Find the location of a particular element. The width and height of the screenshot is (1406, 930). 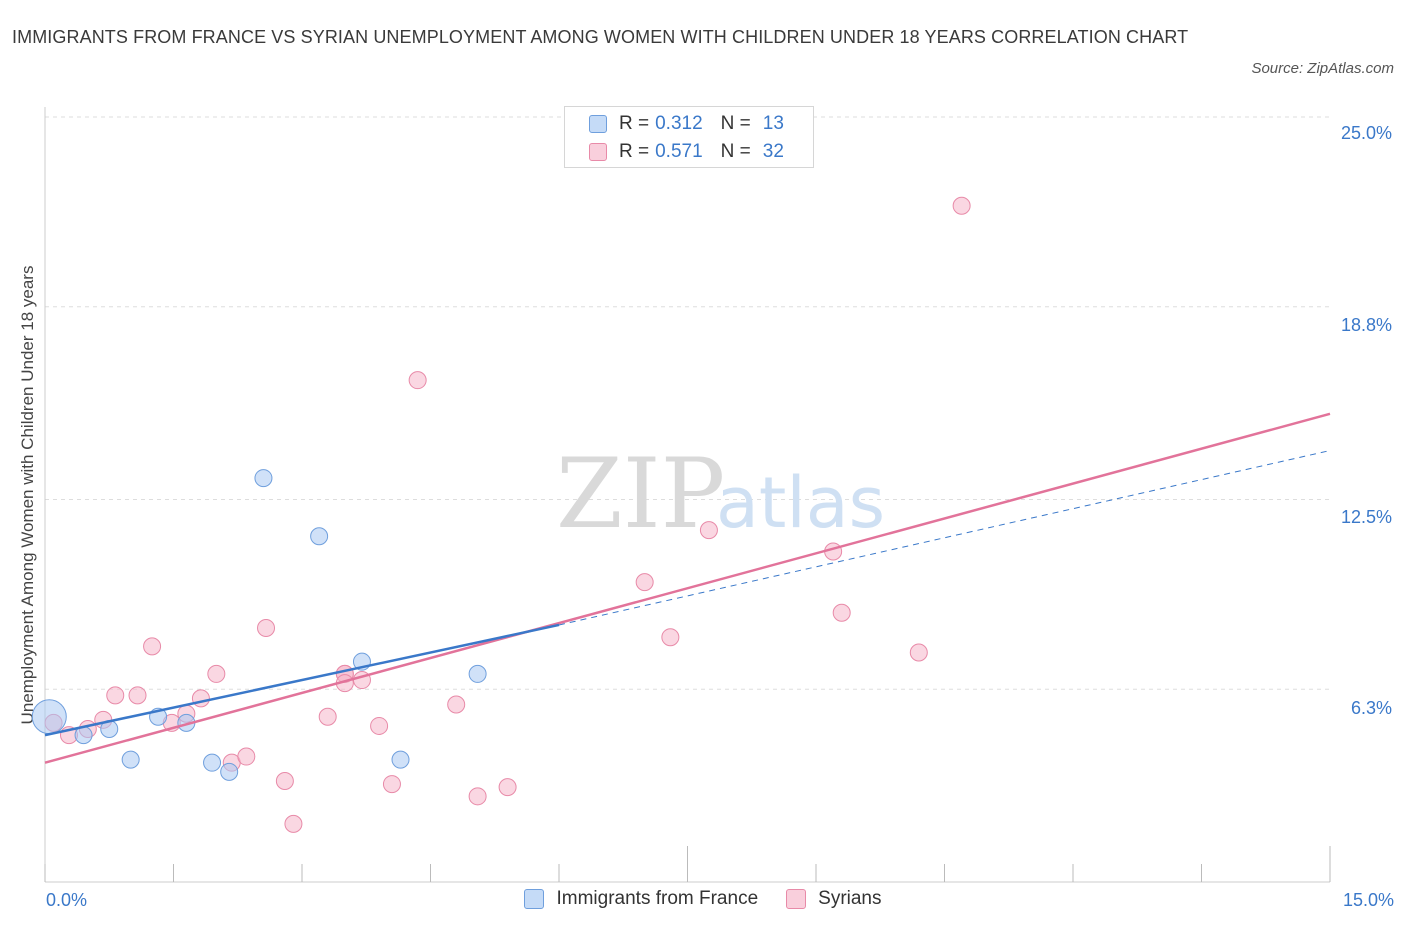

stats-legend: R = 0.312 N = 13 R = 0.571 N = 32 is located at coordinates (689, 137).